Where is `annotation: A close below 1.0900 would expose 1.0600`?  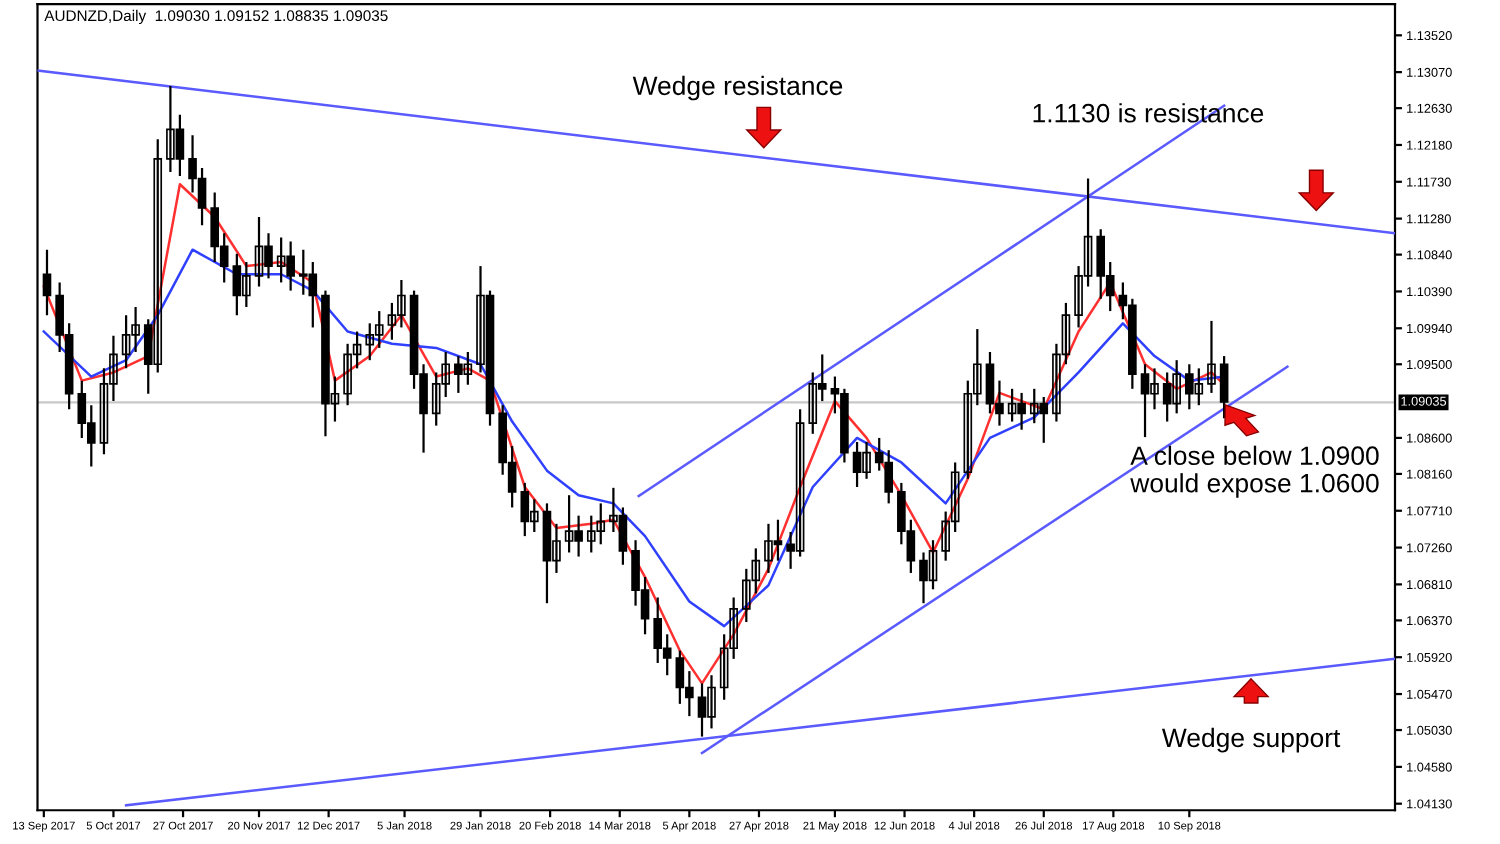 annotation: A close below 1.0900 would expose 1.0600 is located at coordinates (1254, 471).